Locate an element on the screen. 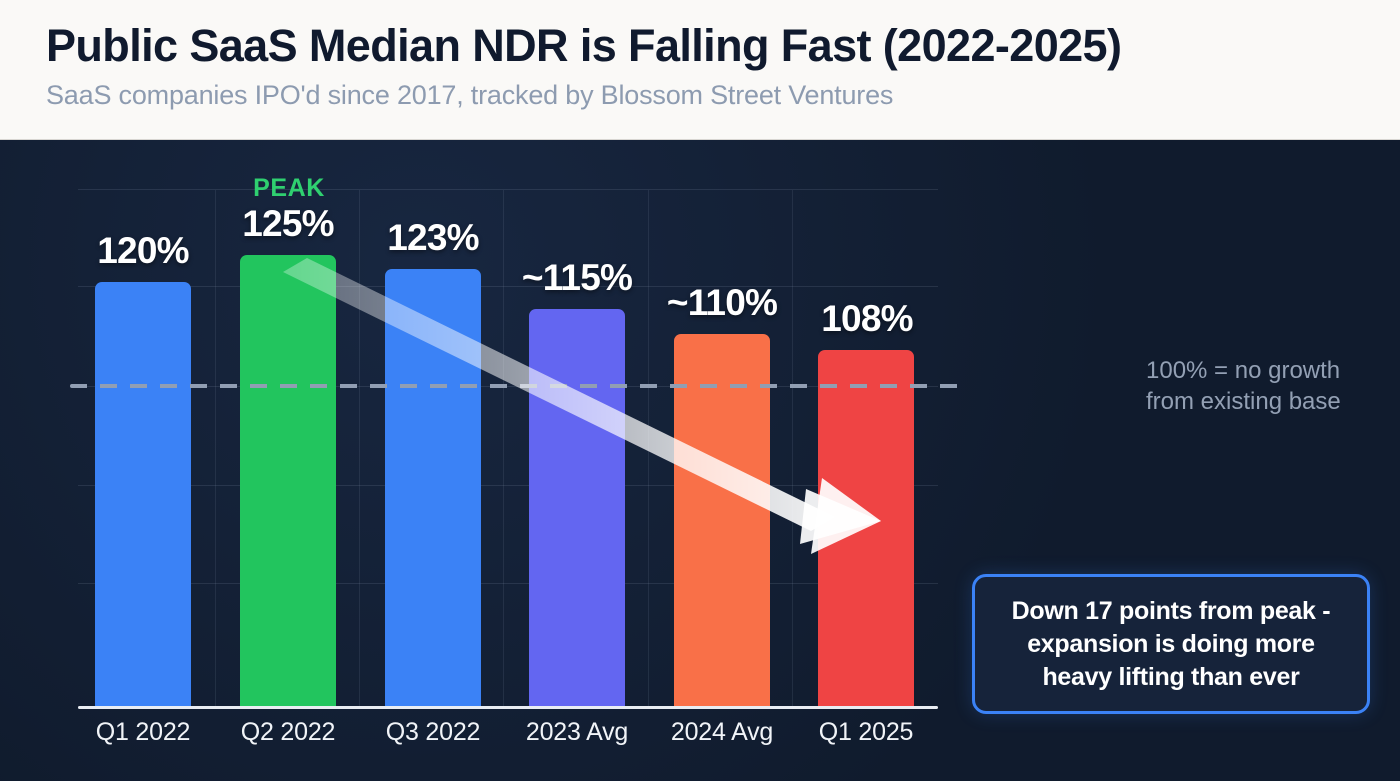 Image resolution: width=1400 pixels, height=781 pixels. bar-value-q2-2022: 125% is located at coordinates (288, 223).